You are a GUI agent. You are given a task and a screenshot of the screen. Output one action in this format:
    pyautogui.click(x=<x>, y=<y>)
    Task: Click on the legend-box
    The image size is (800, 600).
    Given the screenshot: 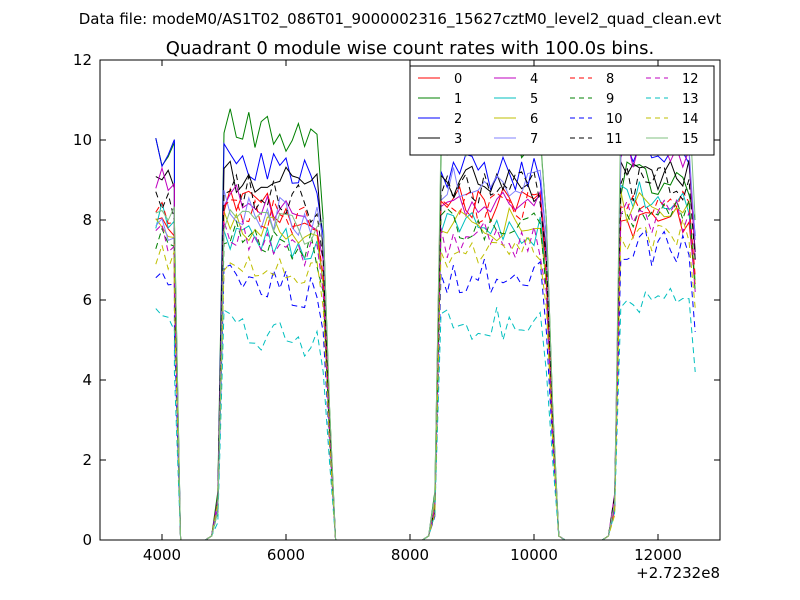 What is the action you would take?
    pyautogui.click(x=562, y=110)
    